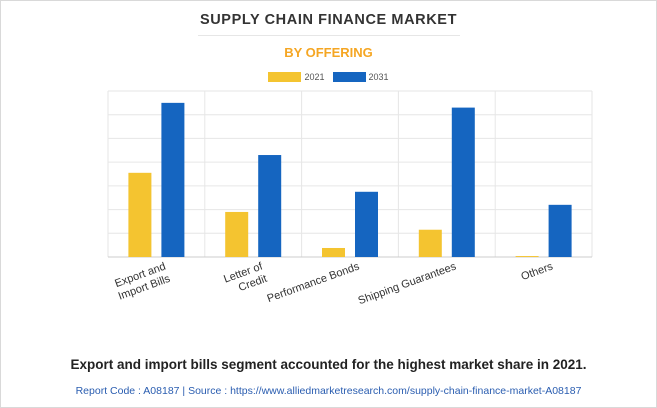 Image resolution: width=657 pixels, height=408 pixels. What do you see at coordinates (329, 35) in the screenshot?
I see `title-divider` at bounding box center [329, 35].